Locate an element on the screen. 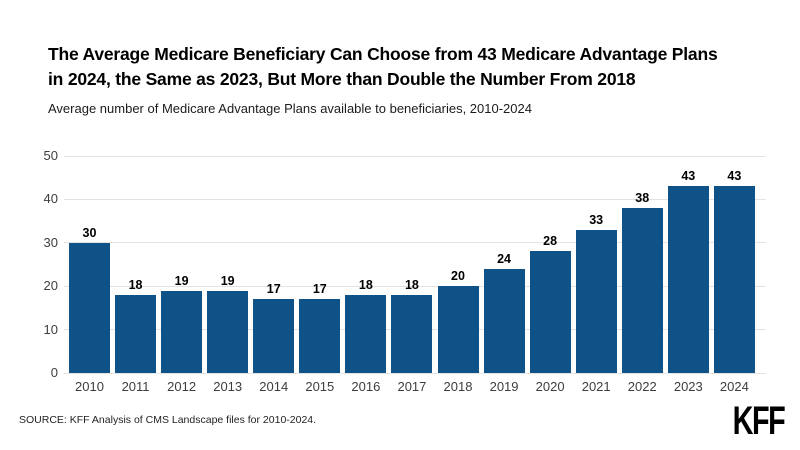 This screenshot has height=450, width=800. x-tick-label: 2013 is located at coordinates (228, 386).